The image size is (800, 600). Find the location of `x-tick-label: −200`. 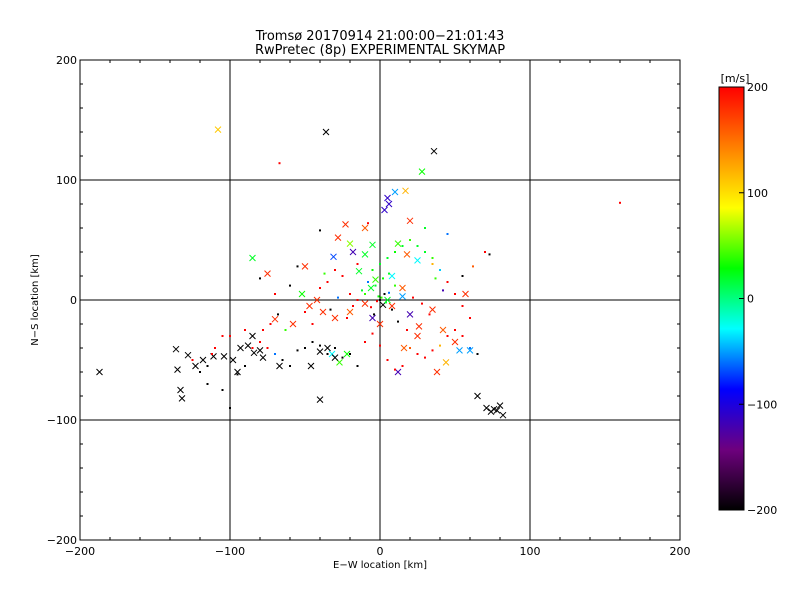

x-tick-label: −200 is located at coordinates (80, 551).